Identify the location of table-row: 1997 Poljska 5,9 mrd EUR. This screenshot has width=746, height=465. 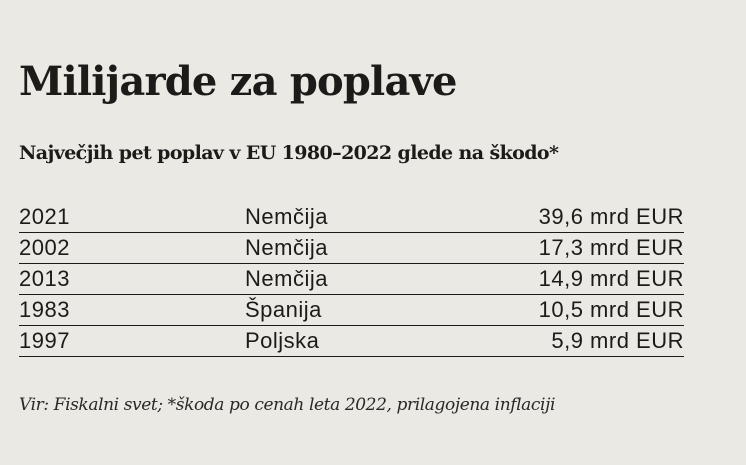
(351, 341).